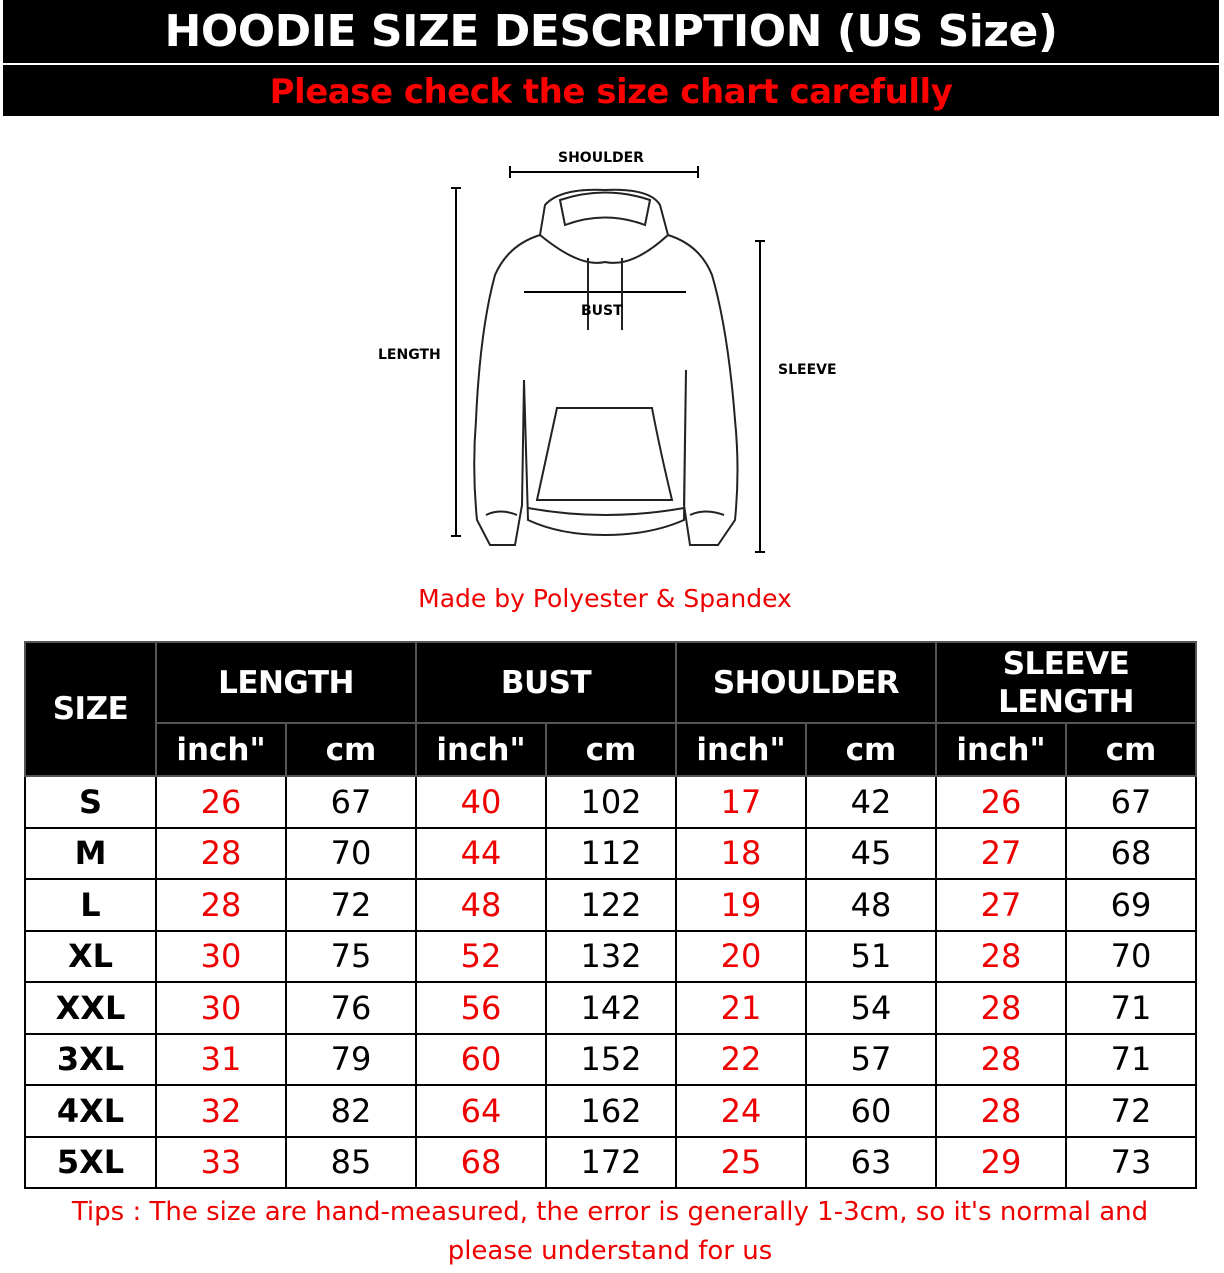 The image size is (1224, 1273). I want to click on cm-value-cell: 51, so click(871, 956).